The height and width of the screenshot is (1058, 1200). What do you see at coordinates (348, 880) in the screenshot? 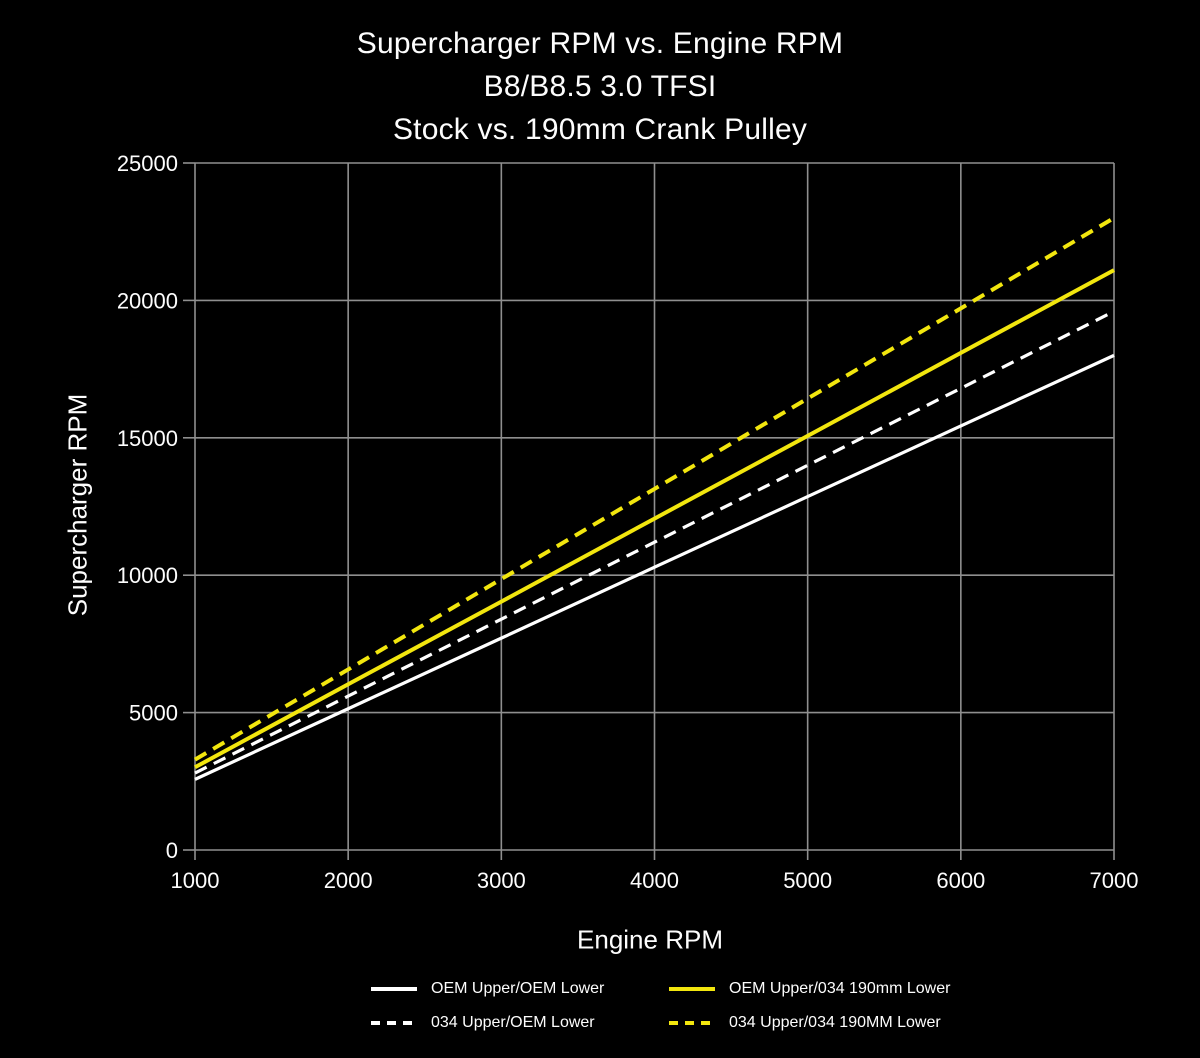
I see `x-tick-label: 2000` at bounding box center [348, 880].